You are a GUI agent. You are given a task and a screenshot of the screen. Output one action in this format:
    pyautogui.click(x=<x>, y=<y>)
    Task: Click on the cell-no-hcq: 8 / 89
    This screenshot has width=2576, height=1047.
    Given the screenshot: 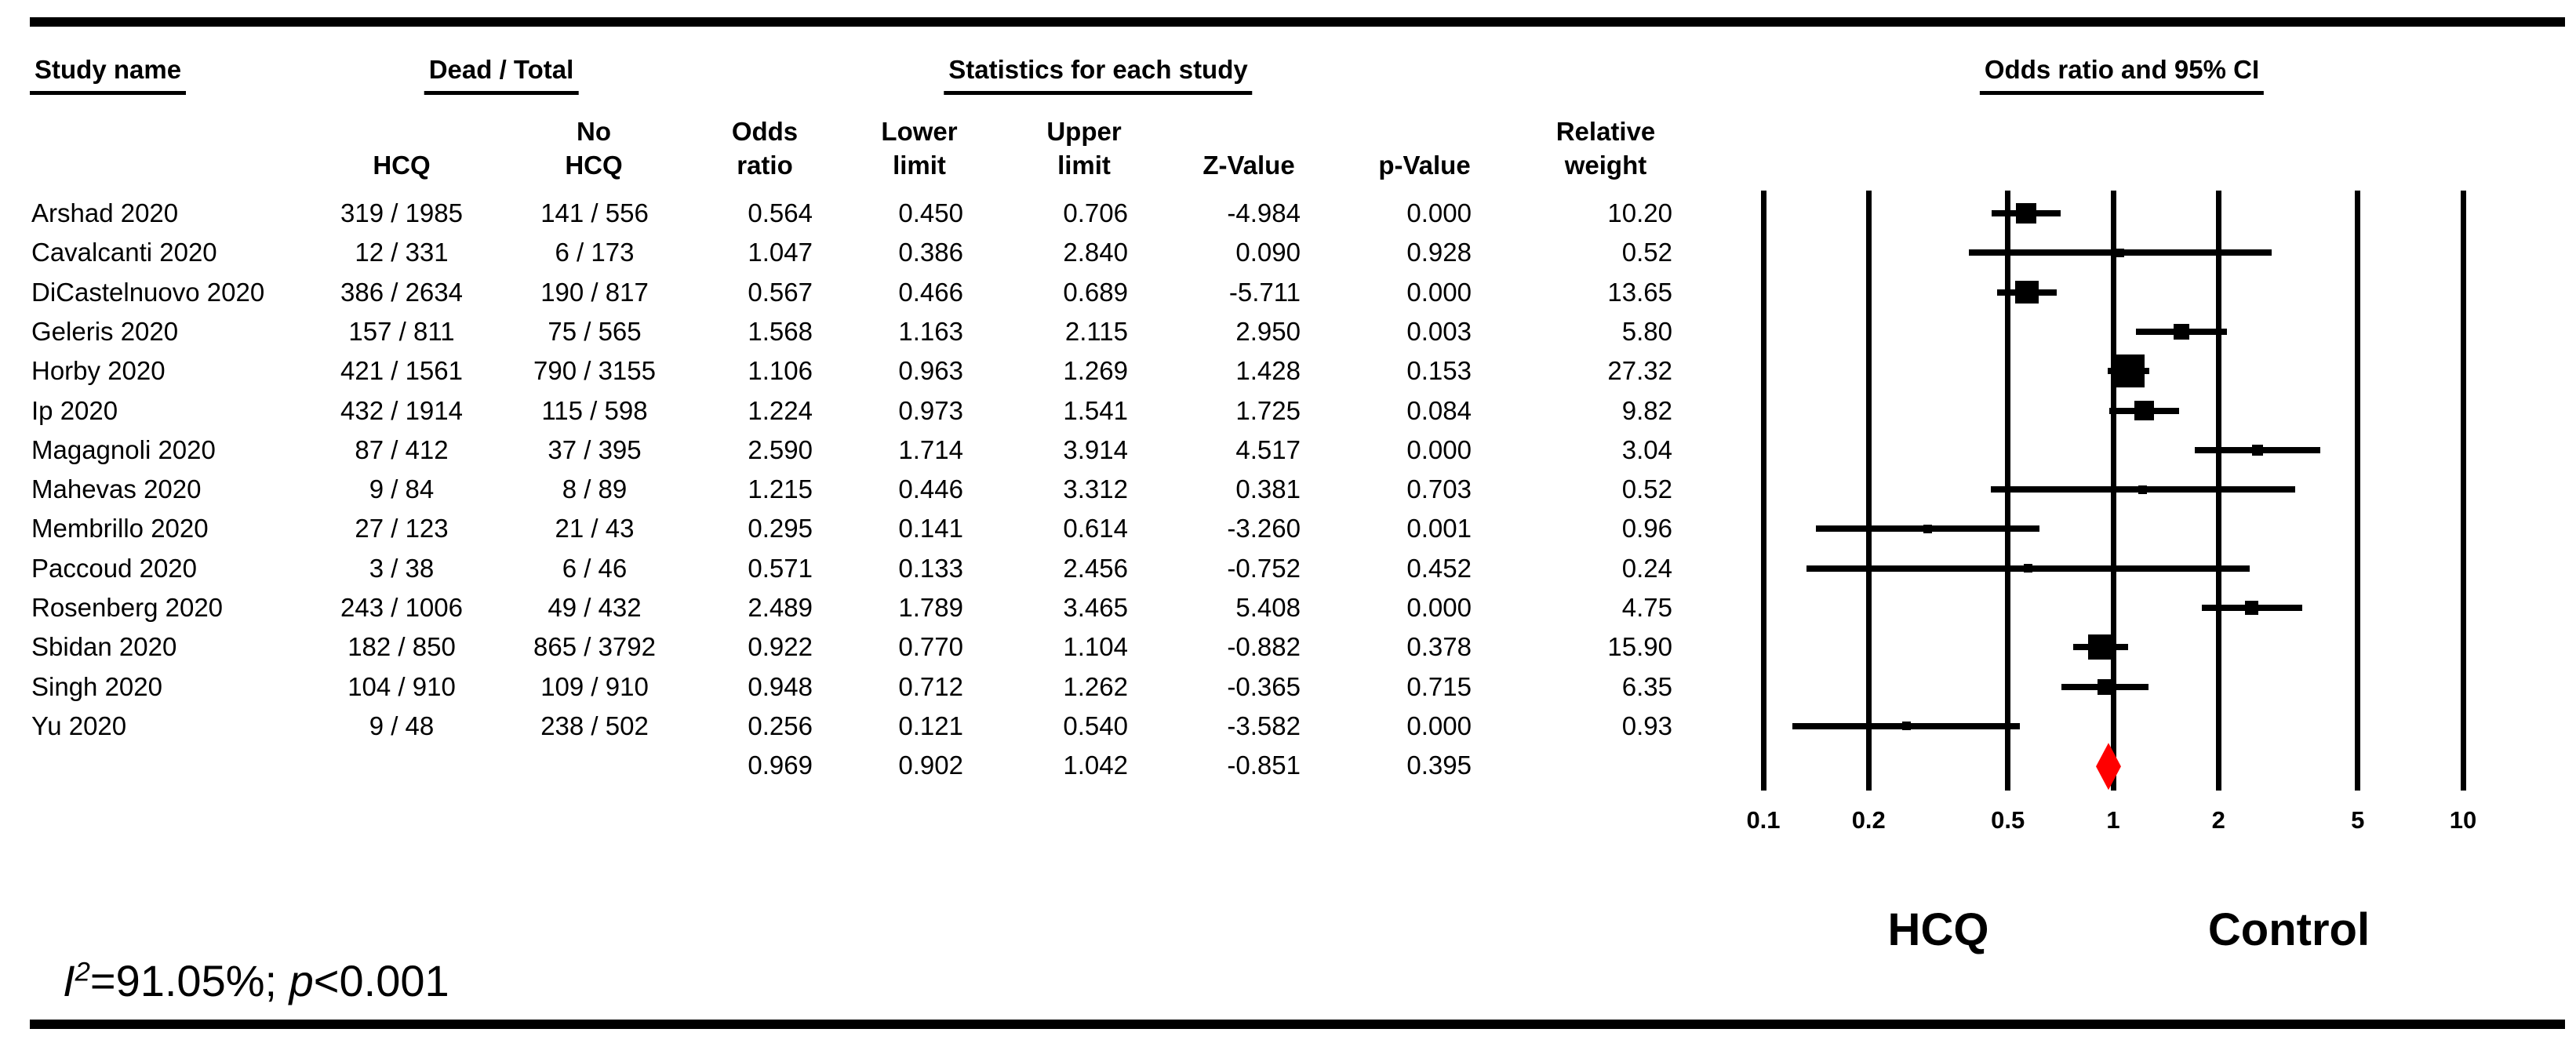 What is the action you would take?
    pyautogui.click(x=595, y=489)
    